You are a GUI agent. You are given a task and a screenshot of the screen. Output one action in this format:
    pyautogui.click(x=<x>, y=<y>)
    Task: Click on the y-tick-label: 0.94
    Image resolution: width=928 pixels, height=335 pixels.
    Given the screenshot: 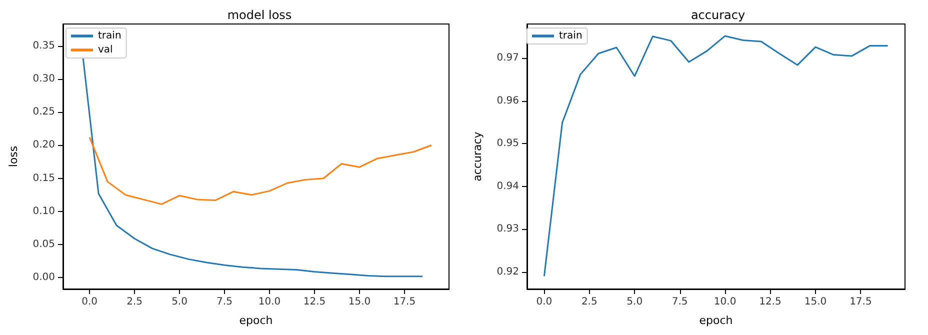 What is the action you would take?
    pyautogui.click(x=507, y=186)
    